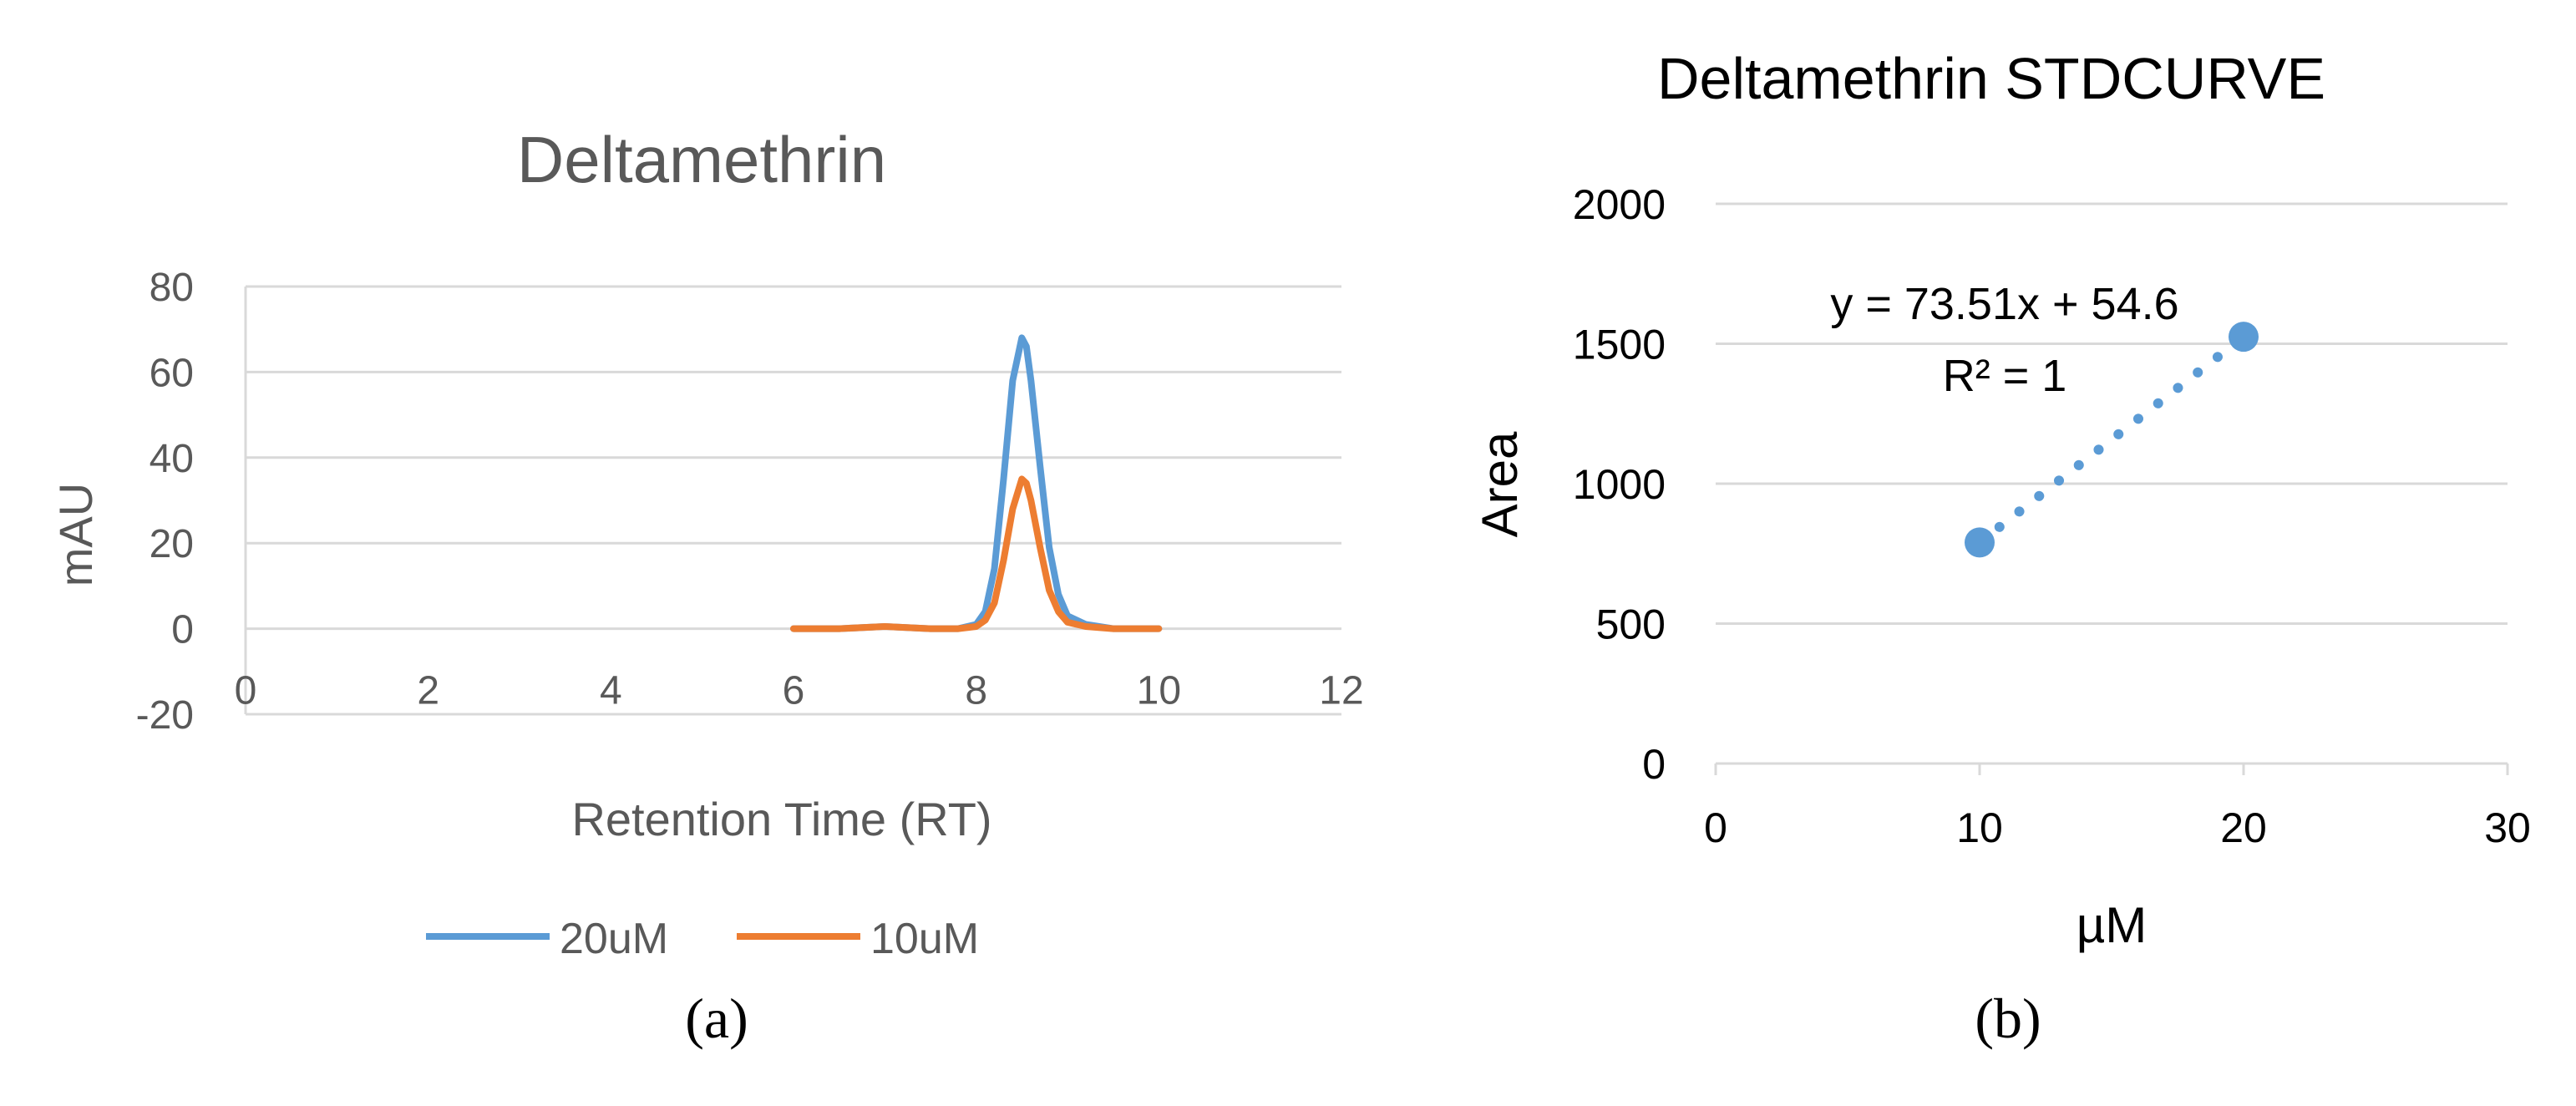 The image size is (2576, 1106). I want to click on series-line-20uM, so click(976, 483).